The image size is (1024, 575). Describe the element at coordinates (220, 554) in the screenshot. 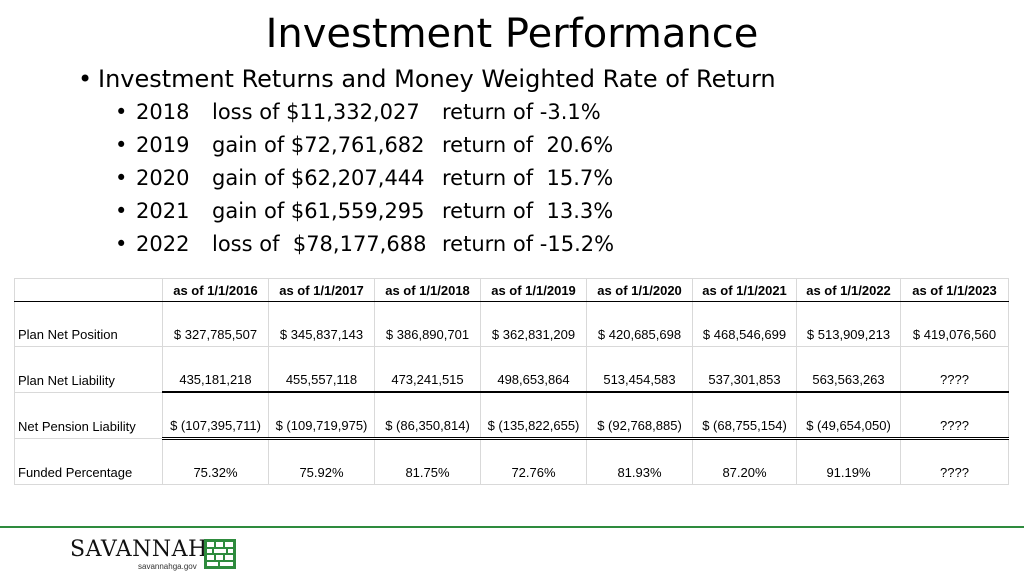

I see `savannah-grid-icon` at that location.